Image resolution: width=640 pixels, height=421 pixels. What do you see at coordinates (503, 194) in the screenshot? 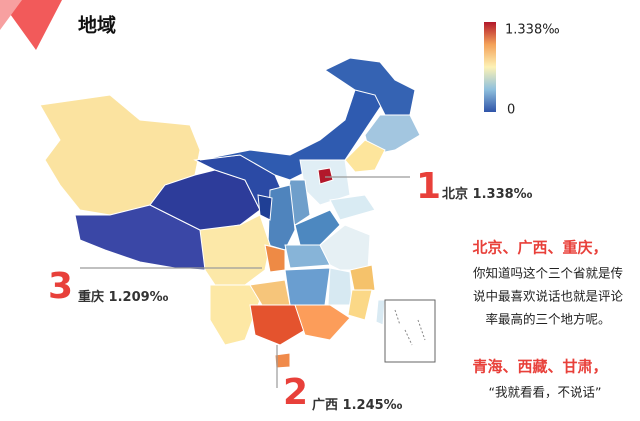
I see `region-value: 1.338‰` at bounding box center [503, 194].